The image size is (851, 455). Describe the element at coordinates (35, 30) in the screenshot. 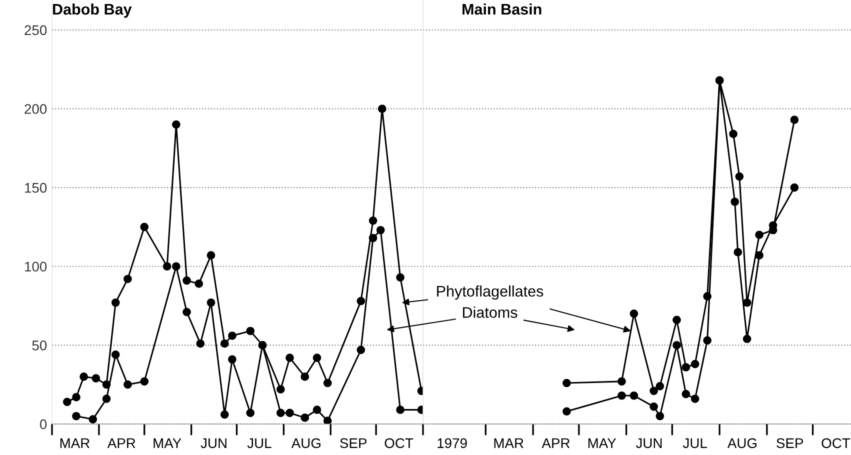

I see `y-tick-label: 250` at that location.